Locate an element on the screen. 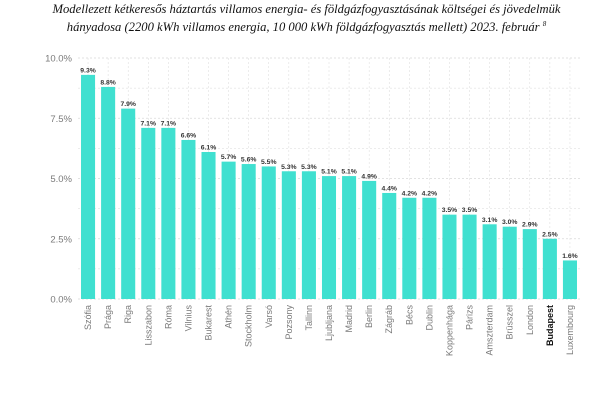 The height and width of the screenshot is (405, 613). x-tick-label: London is located at coordinates (530, 320).